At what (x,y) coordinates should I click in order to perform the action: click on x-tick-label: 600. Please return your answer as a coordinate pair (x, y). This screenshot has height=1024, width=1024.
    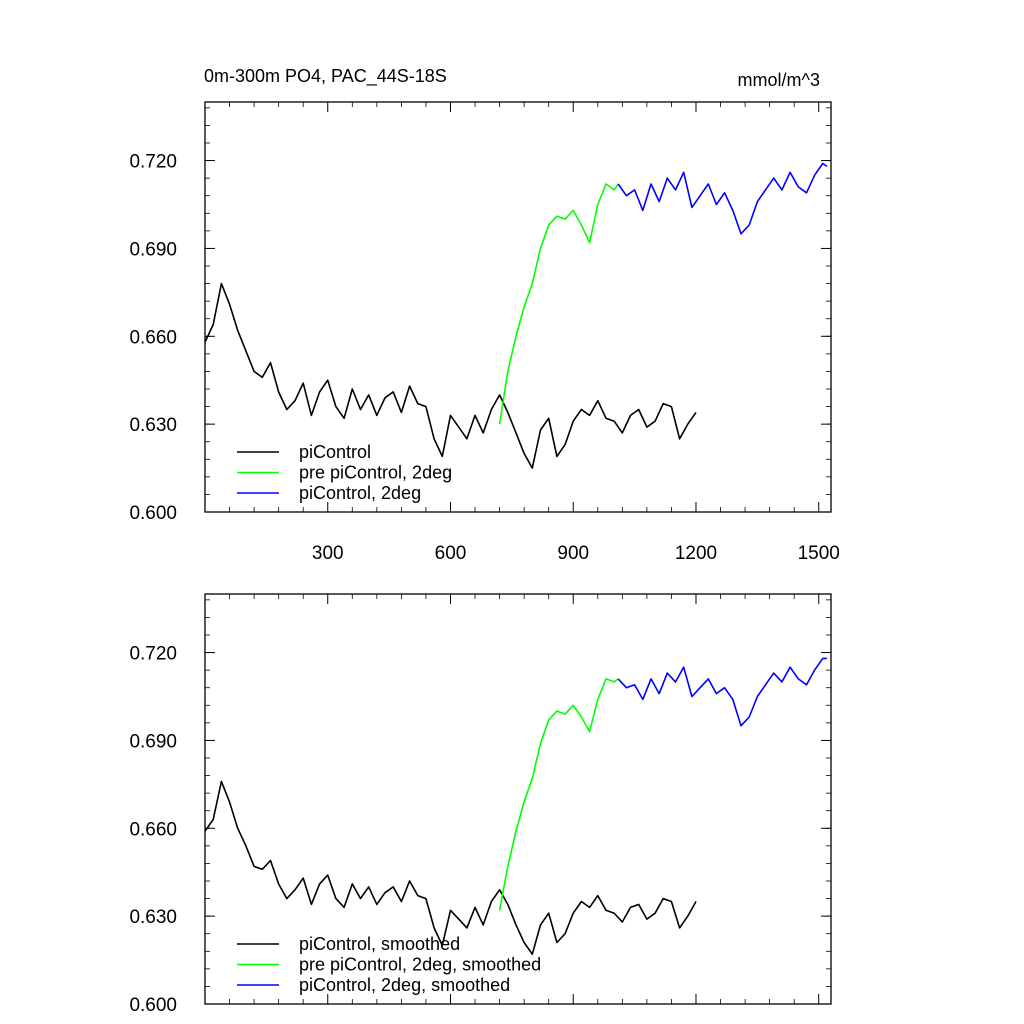
    Looking at the image, I should click on (451, 553).